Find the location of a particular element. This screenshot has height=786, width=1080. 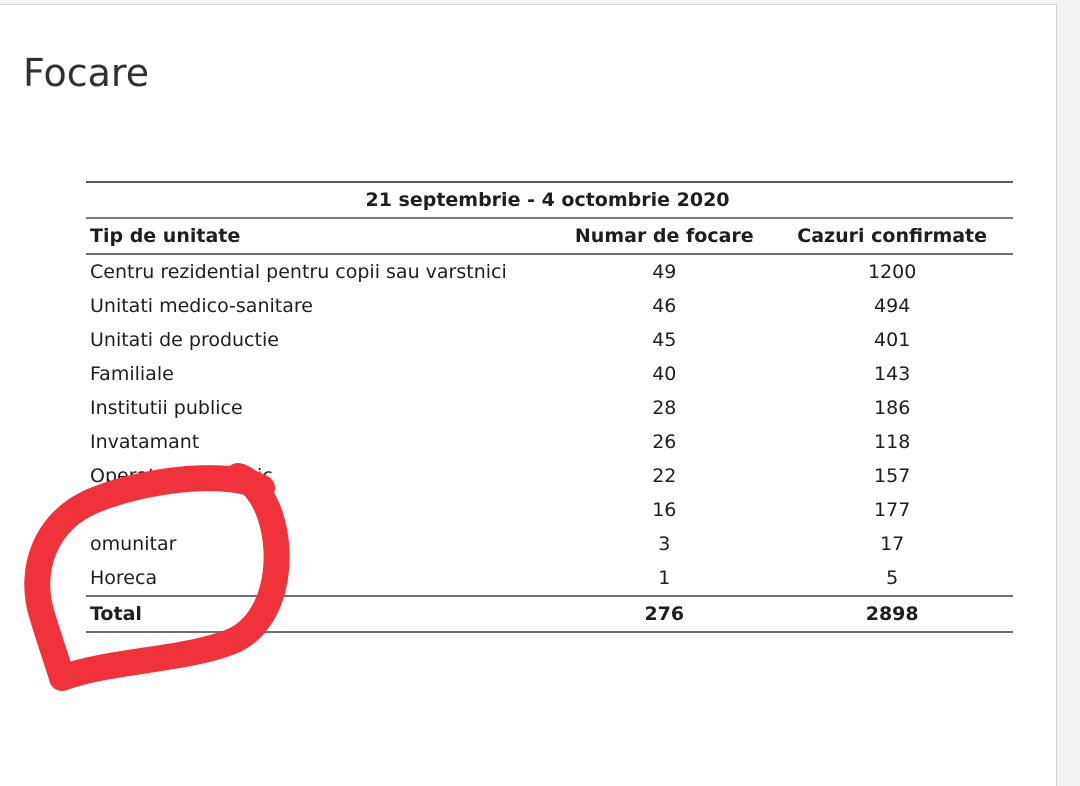

row-cases: 118 is located at coordinates (892, 442).